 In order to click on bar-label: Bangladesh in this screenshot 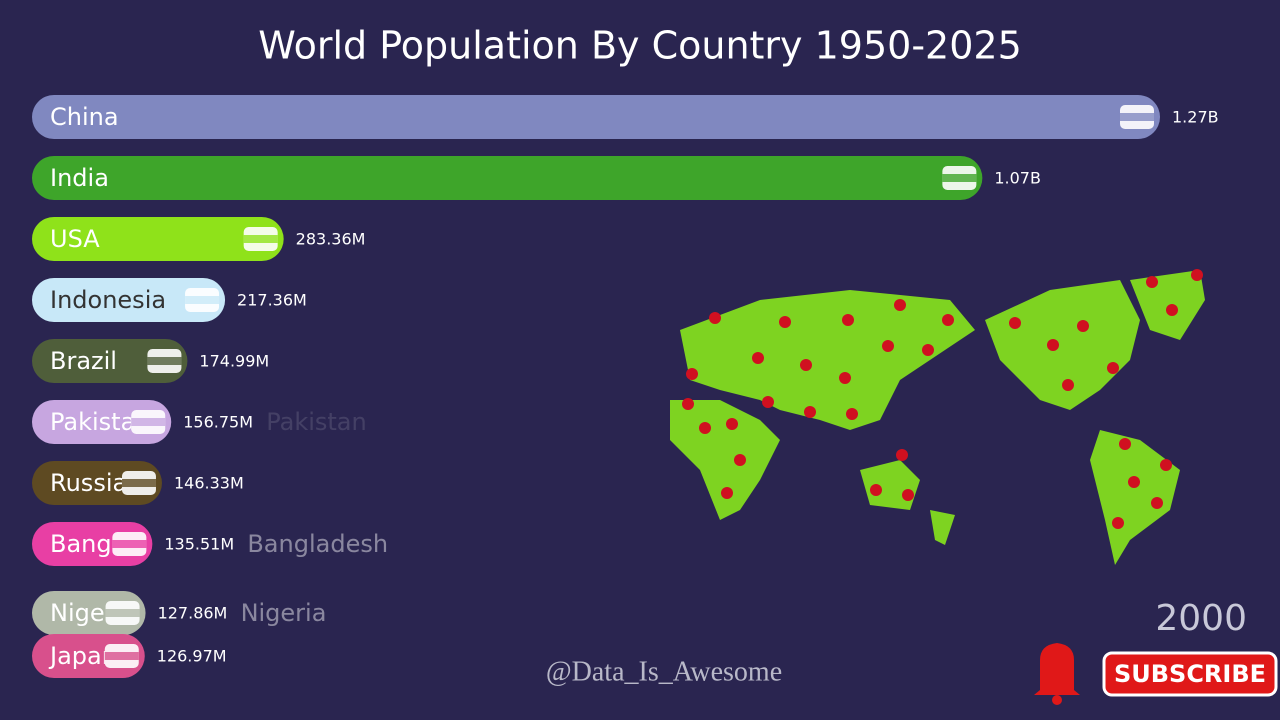, I will do `click(120, 544)`.